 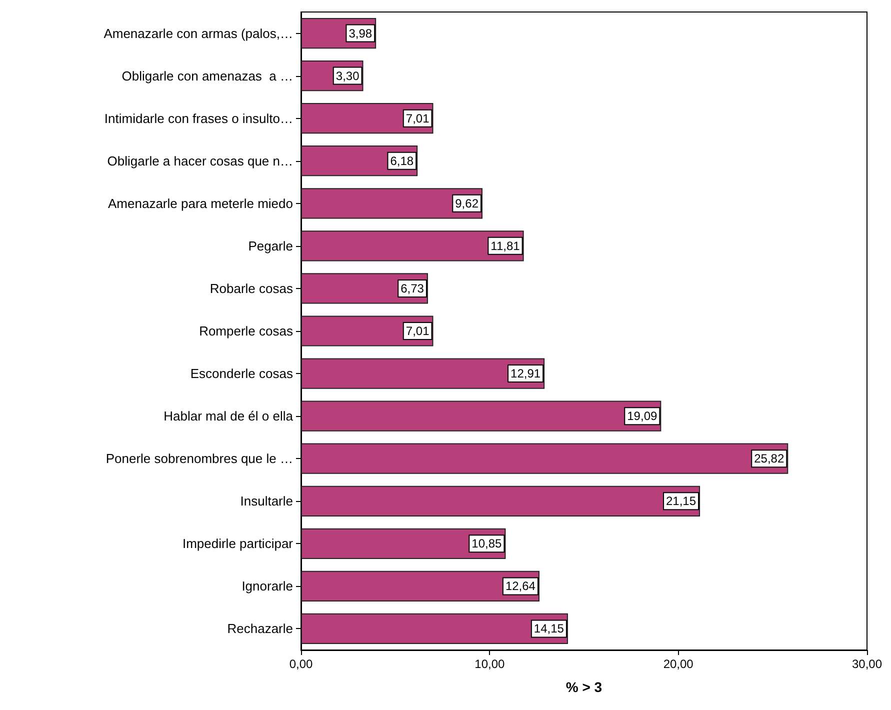 I want to click on data-label: 11,81, so click(x=505, y=245).